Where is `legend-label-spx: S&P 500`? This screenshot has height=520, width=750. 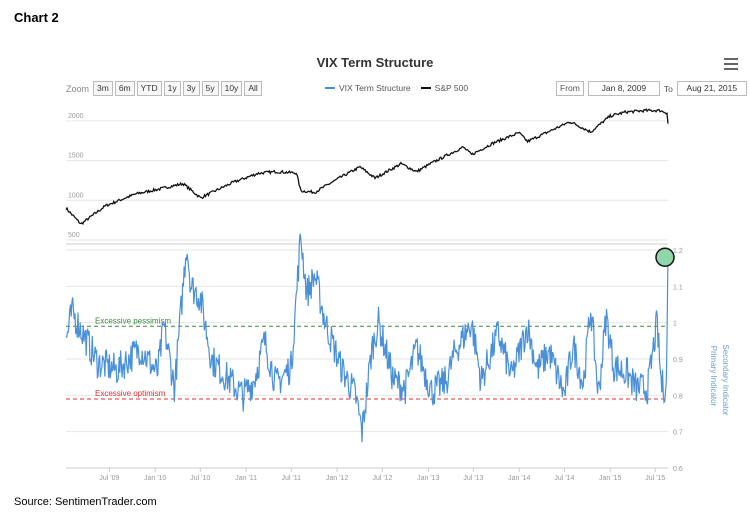
legend-label-spx: S&P 500 is located at coordinates (451, 88).